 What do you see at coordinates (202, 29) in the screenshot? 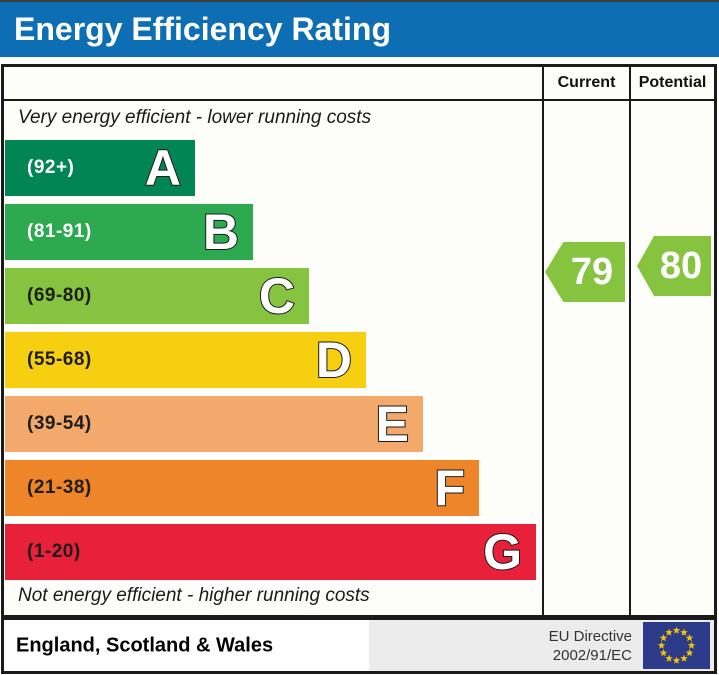
I see `page-title: Energy Efficiency Rating` at bounding box center [202, 29].